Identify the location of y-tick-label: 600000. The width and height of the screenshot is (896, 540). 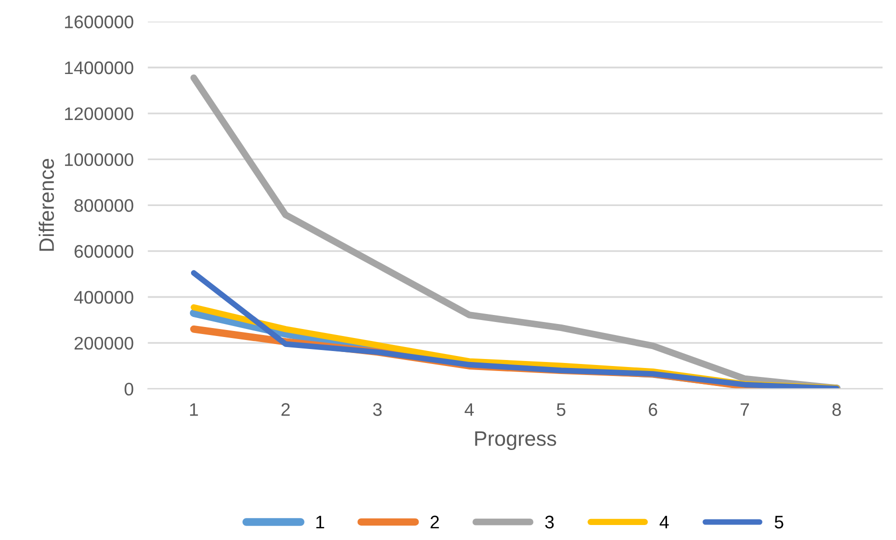
(104, 251).